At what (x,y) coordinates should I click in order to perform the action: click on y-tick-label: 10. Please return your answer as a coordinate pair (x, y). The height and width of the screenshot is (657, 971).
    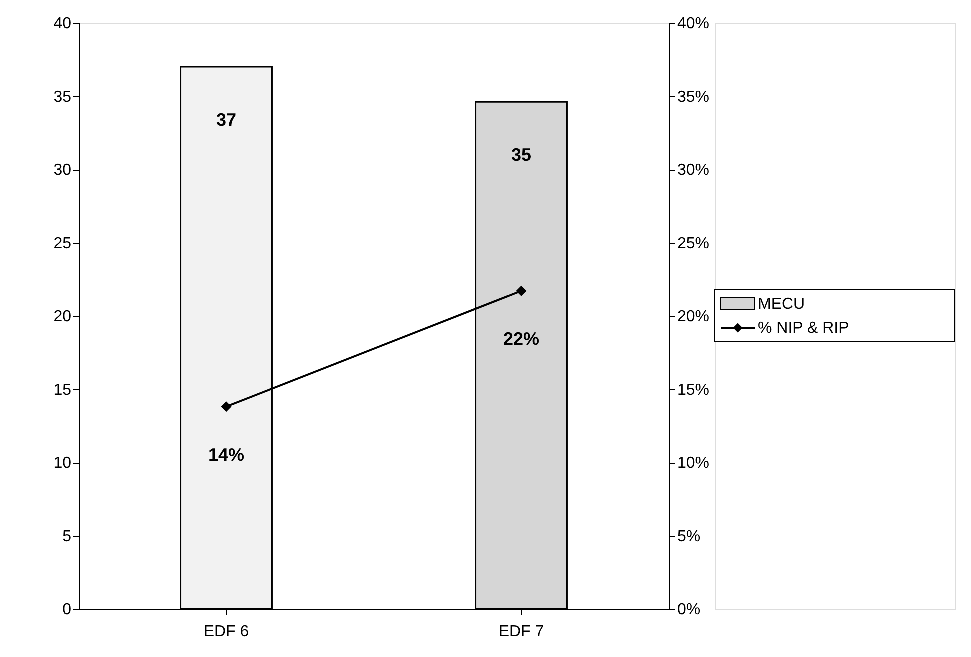
    Looking at the image, I should click on (63, 463).